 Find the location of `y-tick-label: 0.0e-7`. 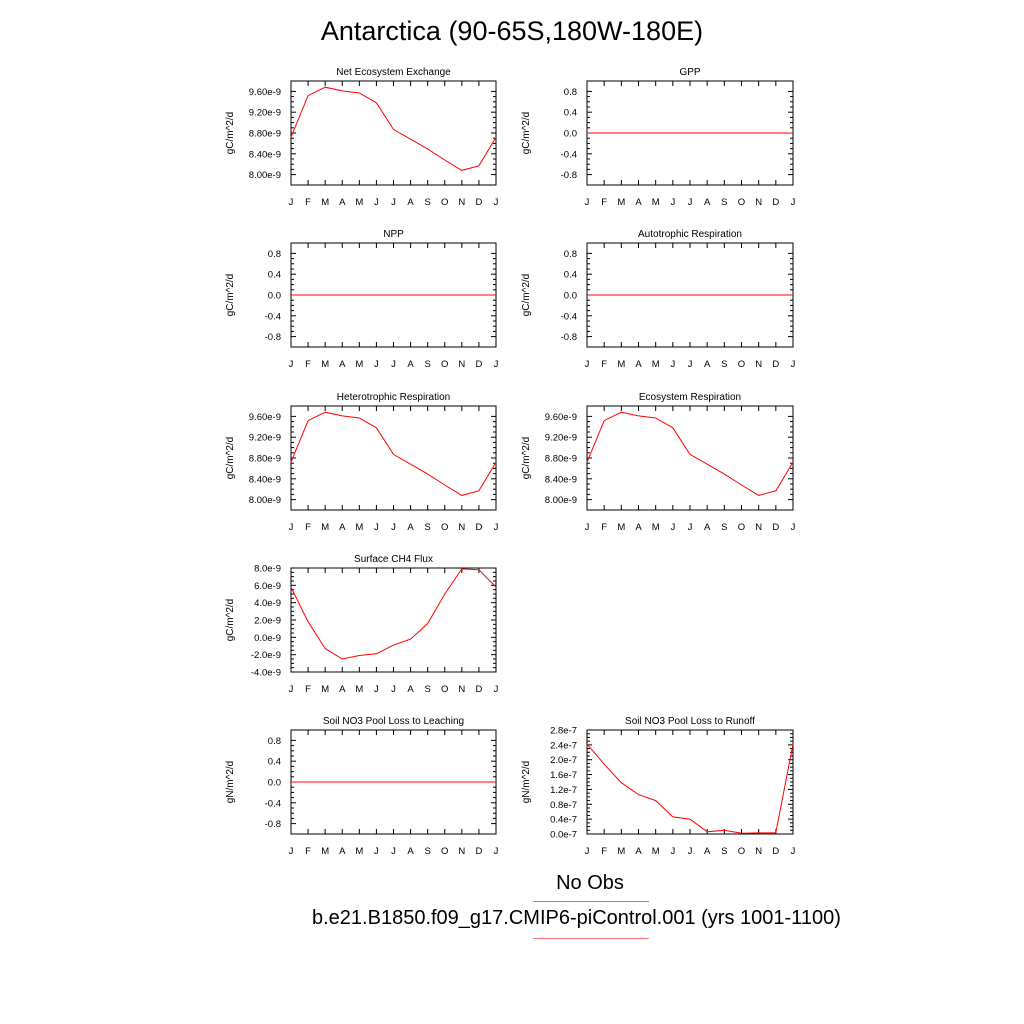

y-tick-label: 0.0e-7 is located at coordinates (563, 835).